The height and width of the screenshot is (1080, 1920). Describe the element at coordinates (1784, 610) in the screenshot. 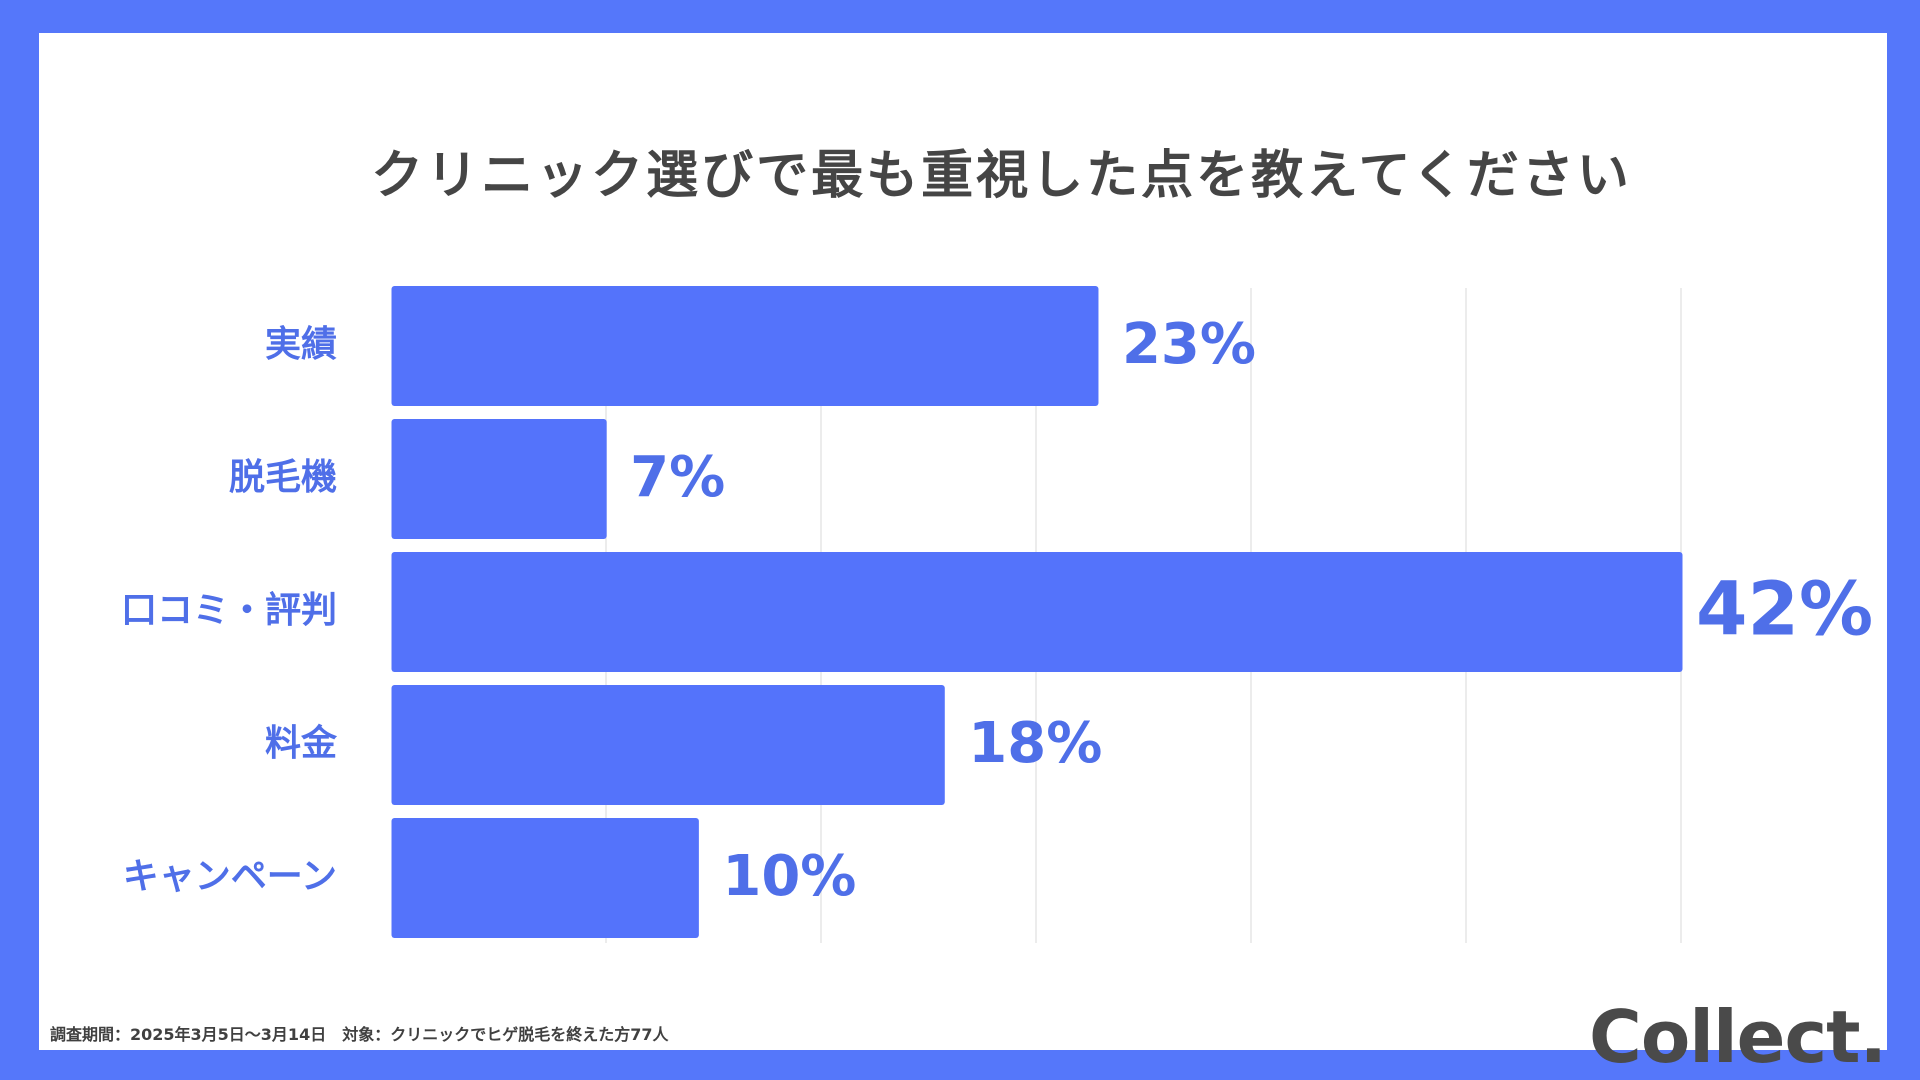

I see `value-label: 42%` at that location.